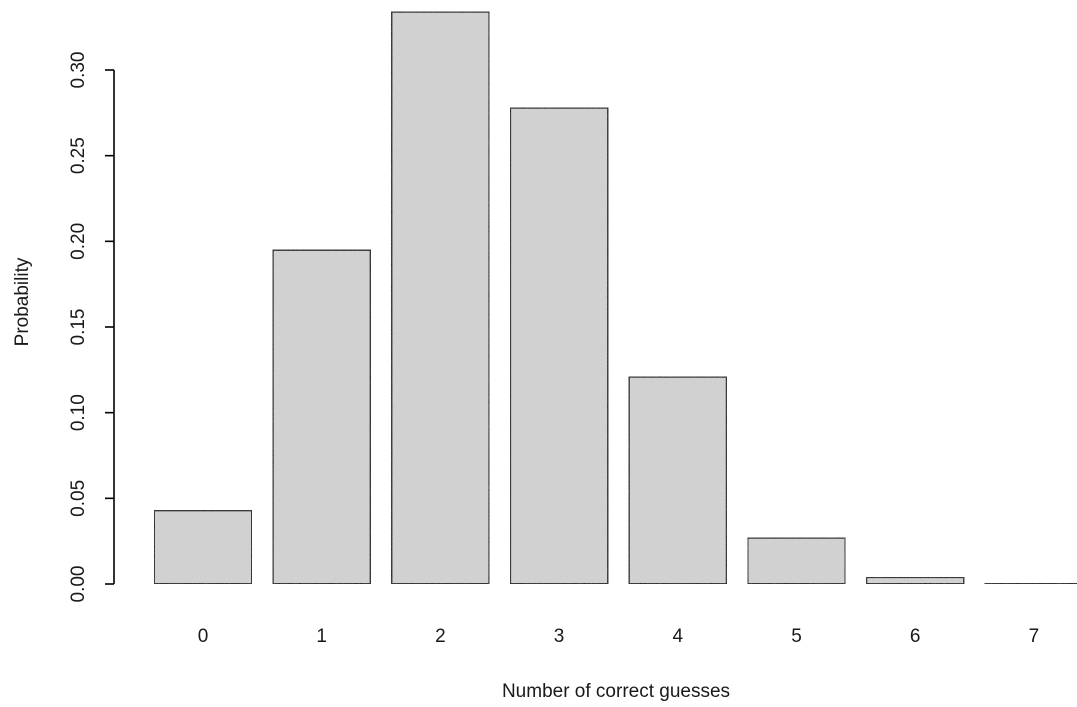 Image resolution: width=1077 pixels, height=707 pixels. Describe the element at coordinates (915, 636) in the screenshot. I see `x-tick-label: 6` at that location.